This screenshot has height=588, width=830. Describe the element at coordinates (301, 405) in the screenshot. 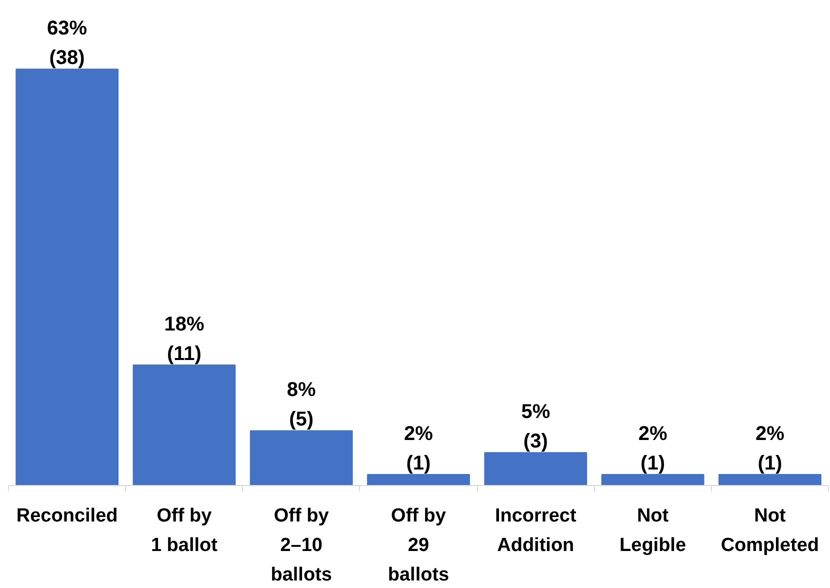

I see `data-label: 8% (5)` at that location.